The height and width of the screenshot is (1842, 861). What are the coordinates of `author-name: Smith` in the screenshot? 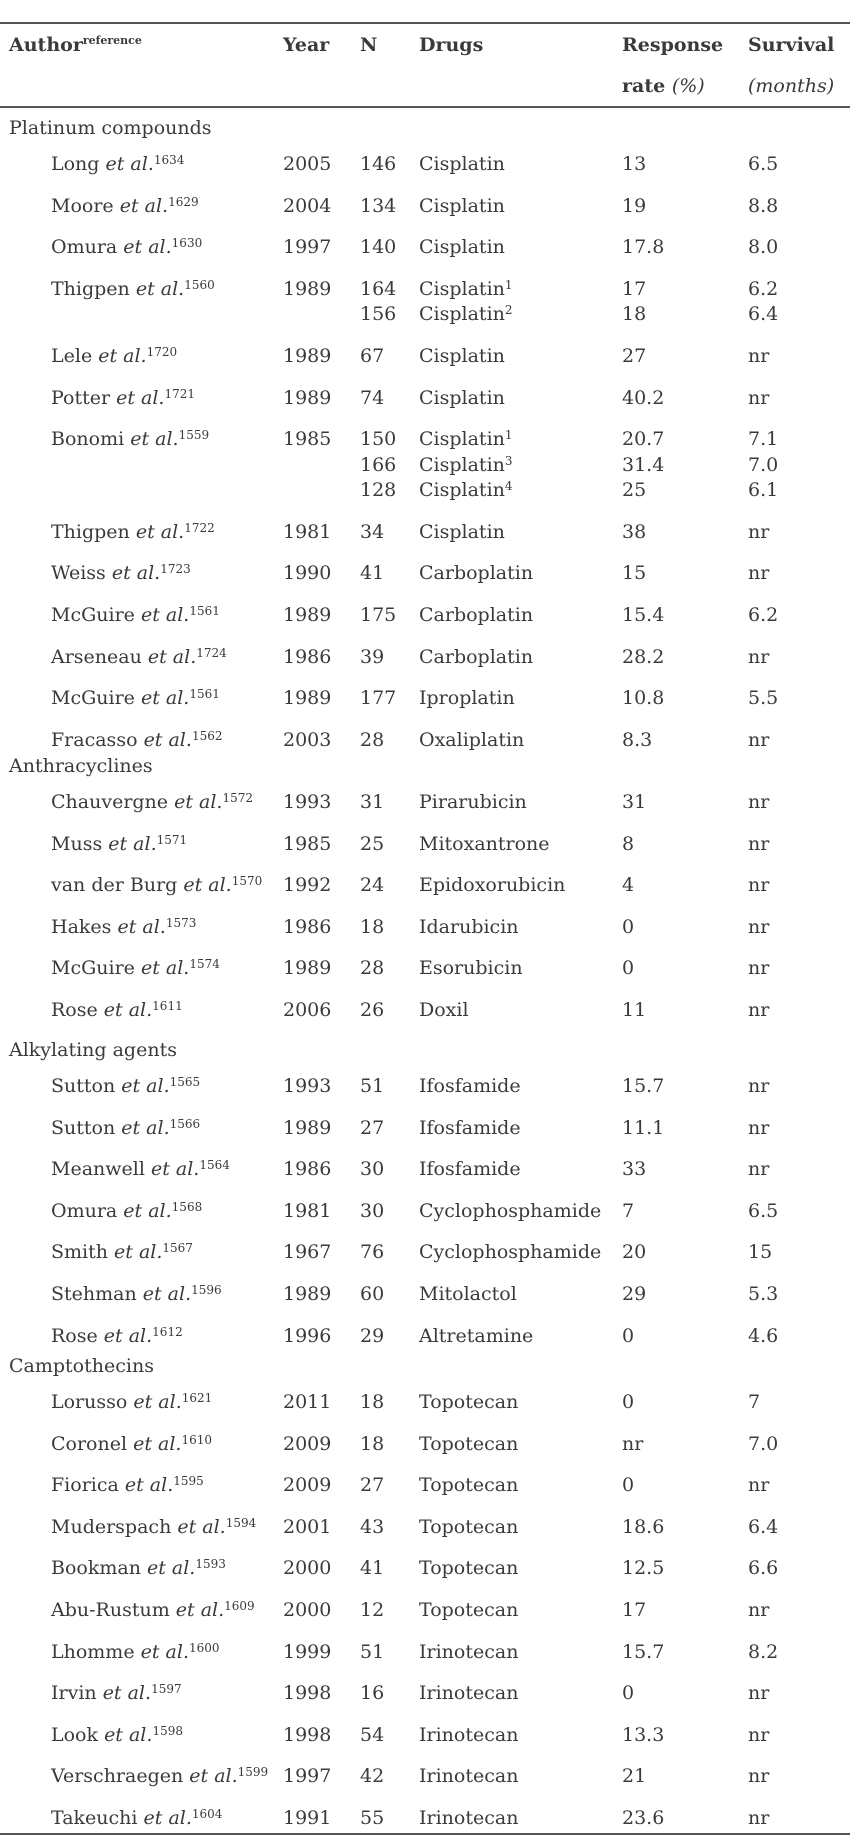 It's located at (79, 1252).